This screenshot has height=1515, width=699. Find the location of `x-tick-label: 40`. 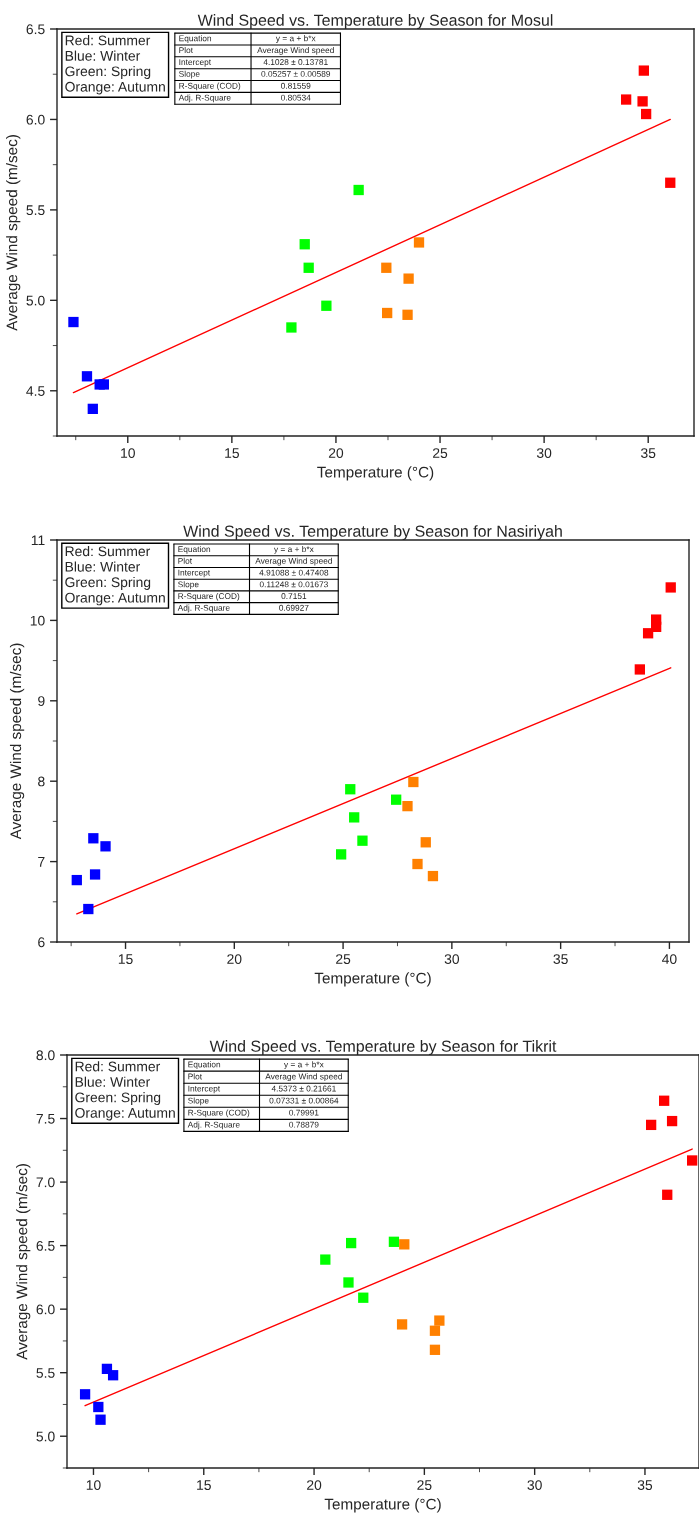

x-tick-label: 40 is located at coordinates (669, 959).